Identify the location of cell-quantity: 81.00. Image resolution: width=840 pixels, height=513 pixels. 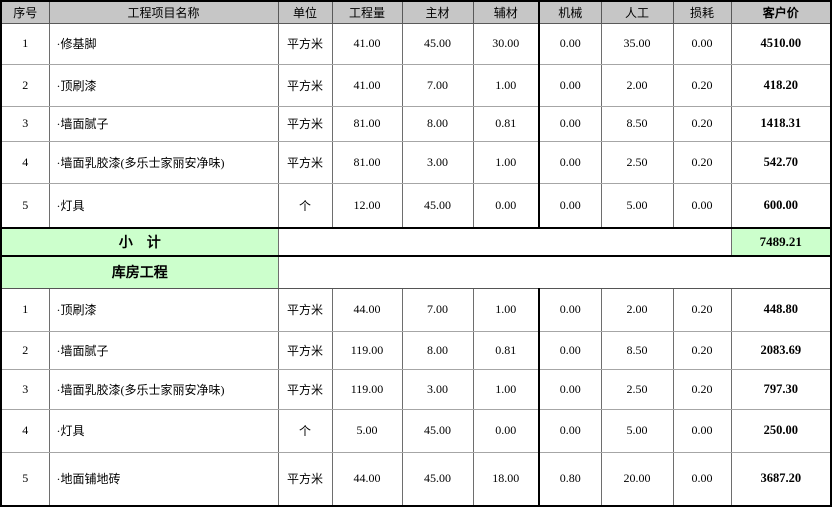
(367, 162).